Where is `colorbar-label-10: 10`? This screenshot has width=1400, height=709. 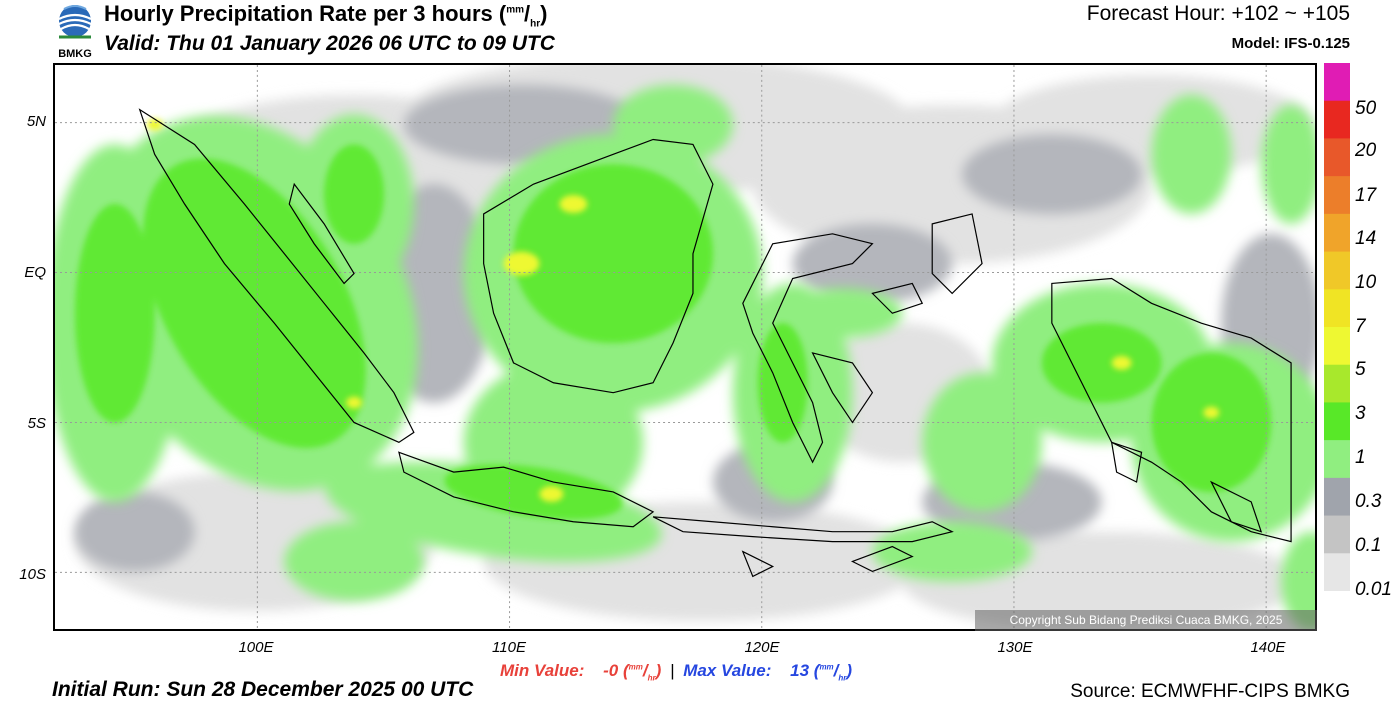
colorbar-label-10: 10 is located at coordinates (1366, 282).